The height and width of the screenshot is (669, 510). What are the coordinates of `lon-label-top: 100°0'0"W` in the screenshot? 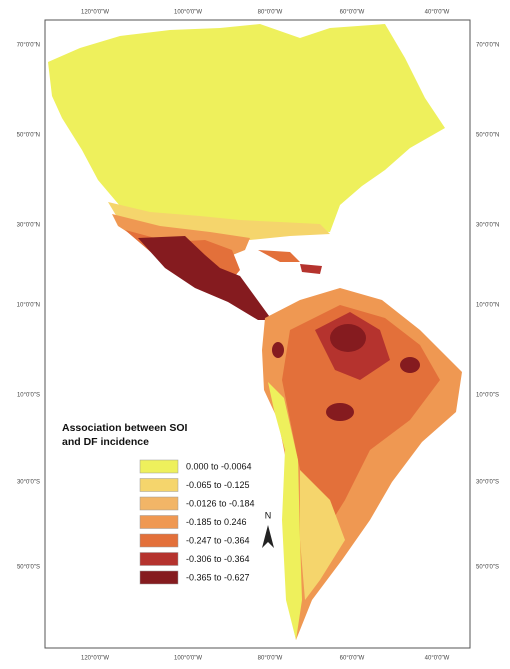 It's located at (188, 13).